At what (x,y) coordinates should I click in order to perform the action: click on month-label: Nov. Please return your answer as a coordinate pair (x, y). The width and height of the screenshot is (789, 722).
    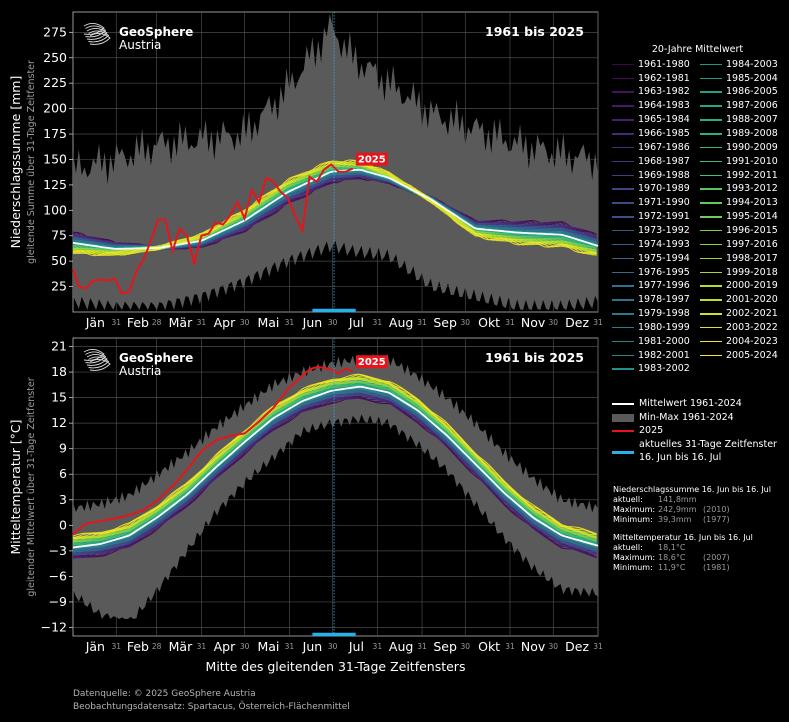
    Looking at the image, I should click on (533, 322).